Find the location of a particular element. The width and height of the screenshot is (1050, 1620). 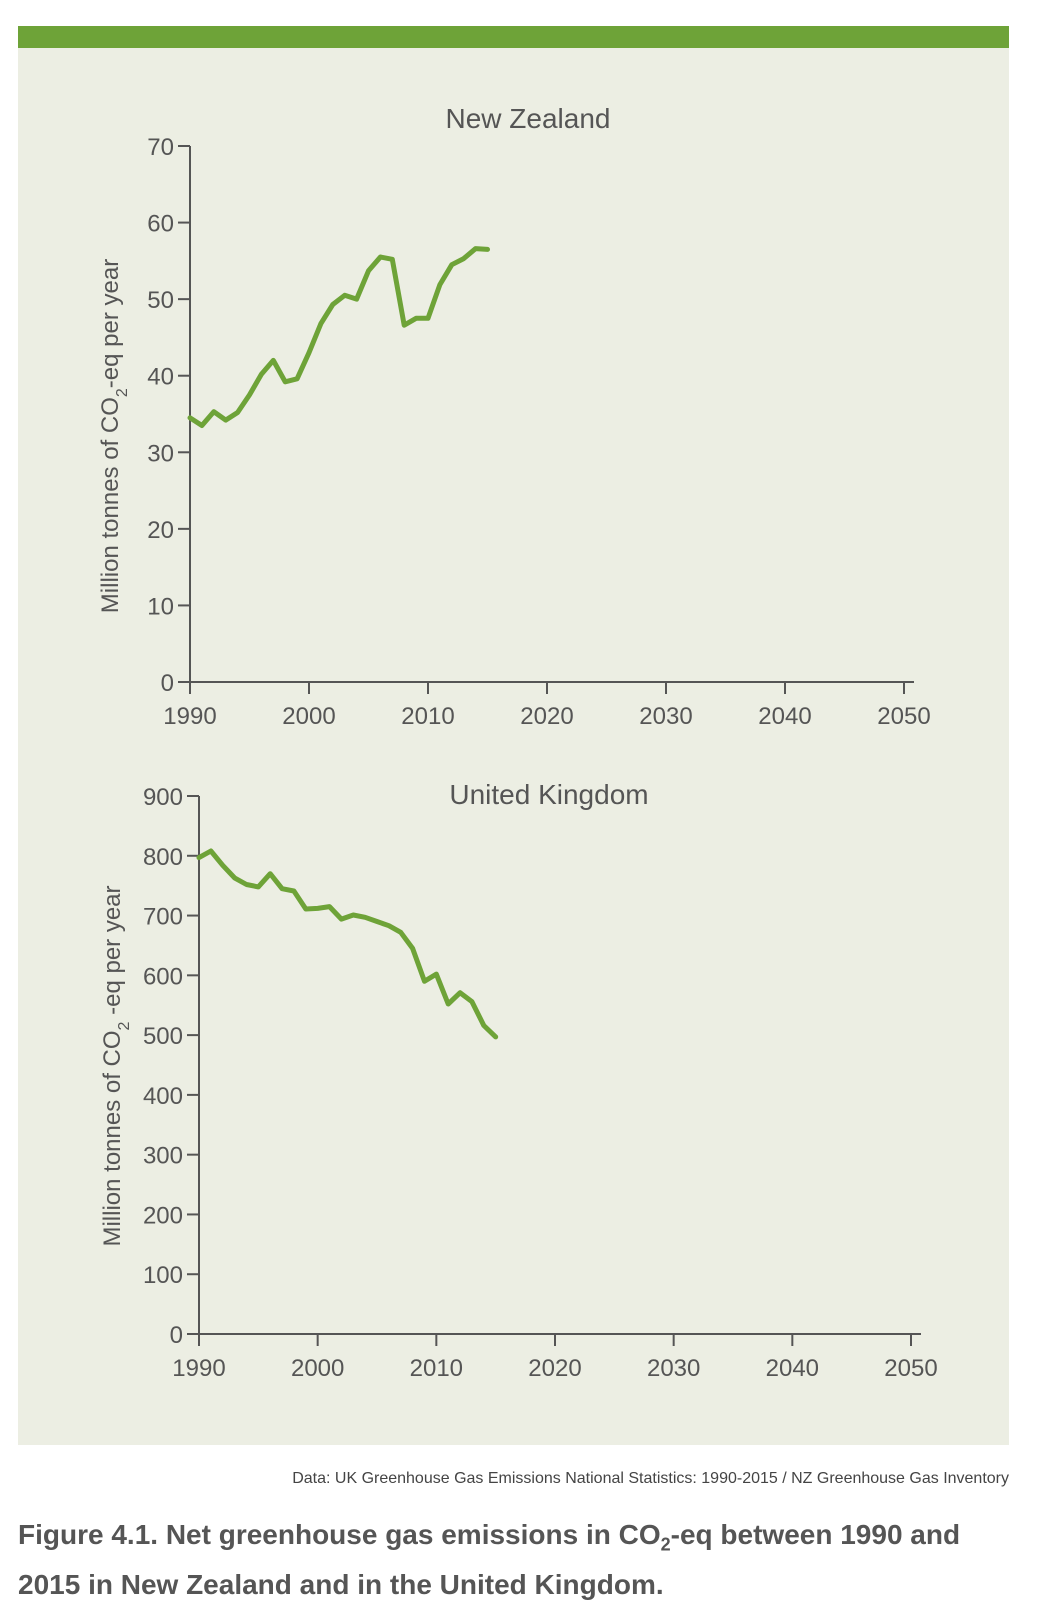

y-tick-label: 10 is located at coordinates (160, 606).